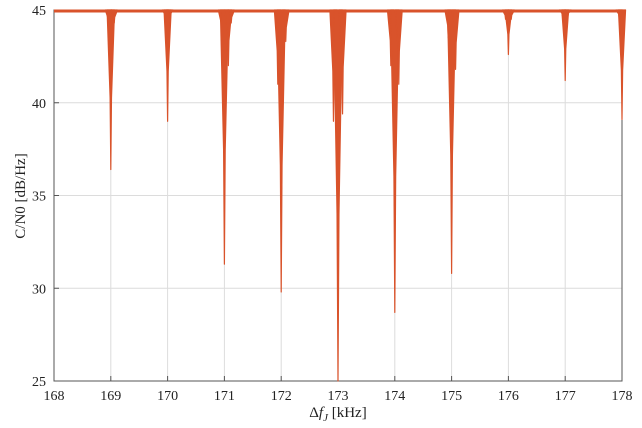 The image size is (642, 428). What do you see at coordinates (110, 396) in the screenshot?
I see `x-tick-label-169: 169` at bounding box center [110, 396].